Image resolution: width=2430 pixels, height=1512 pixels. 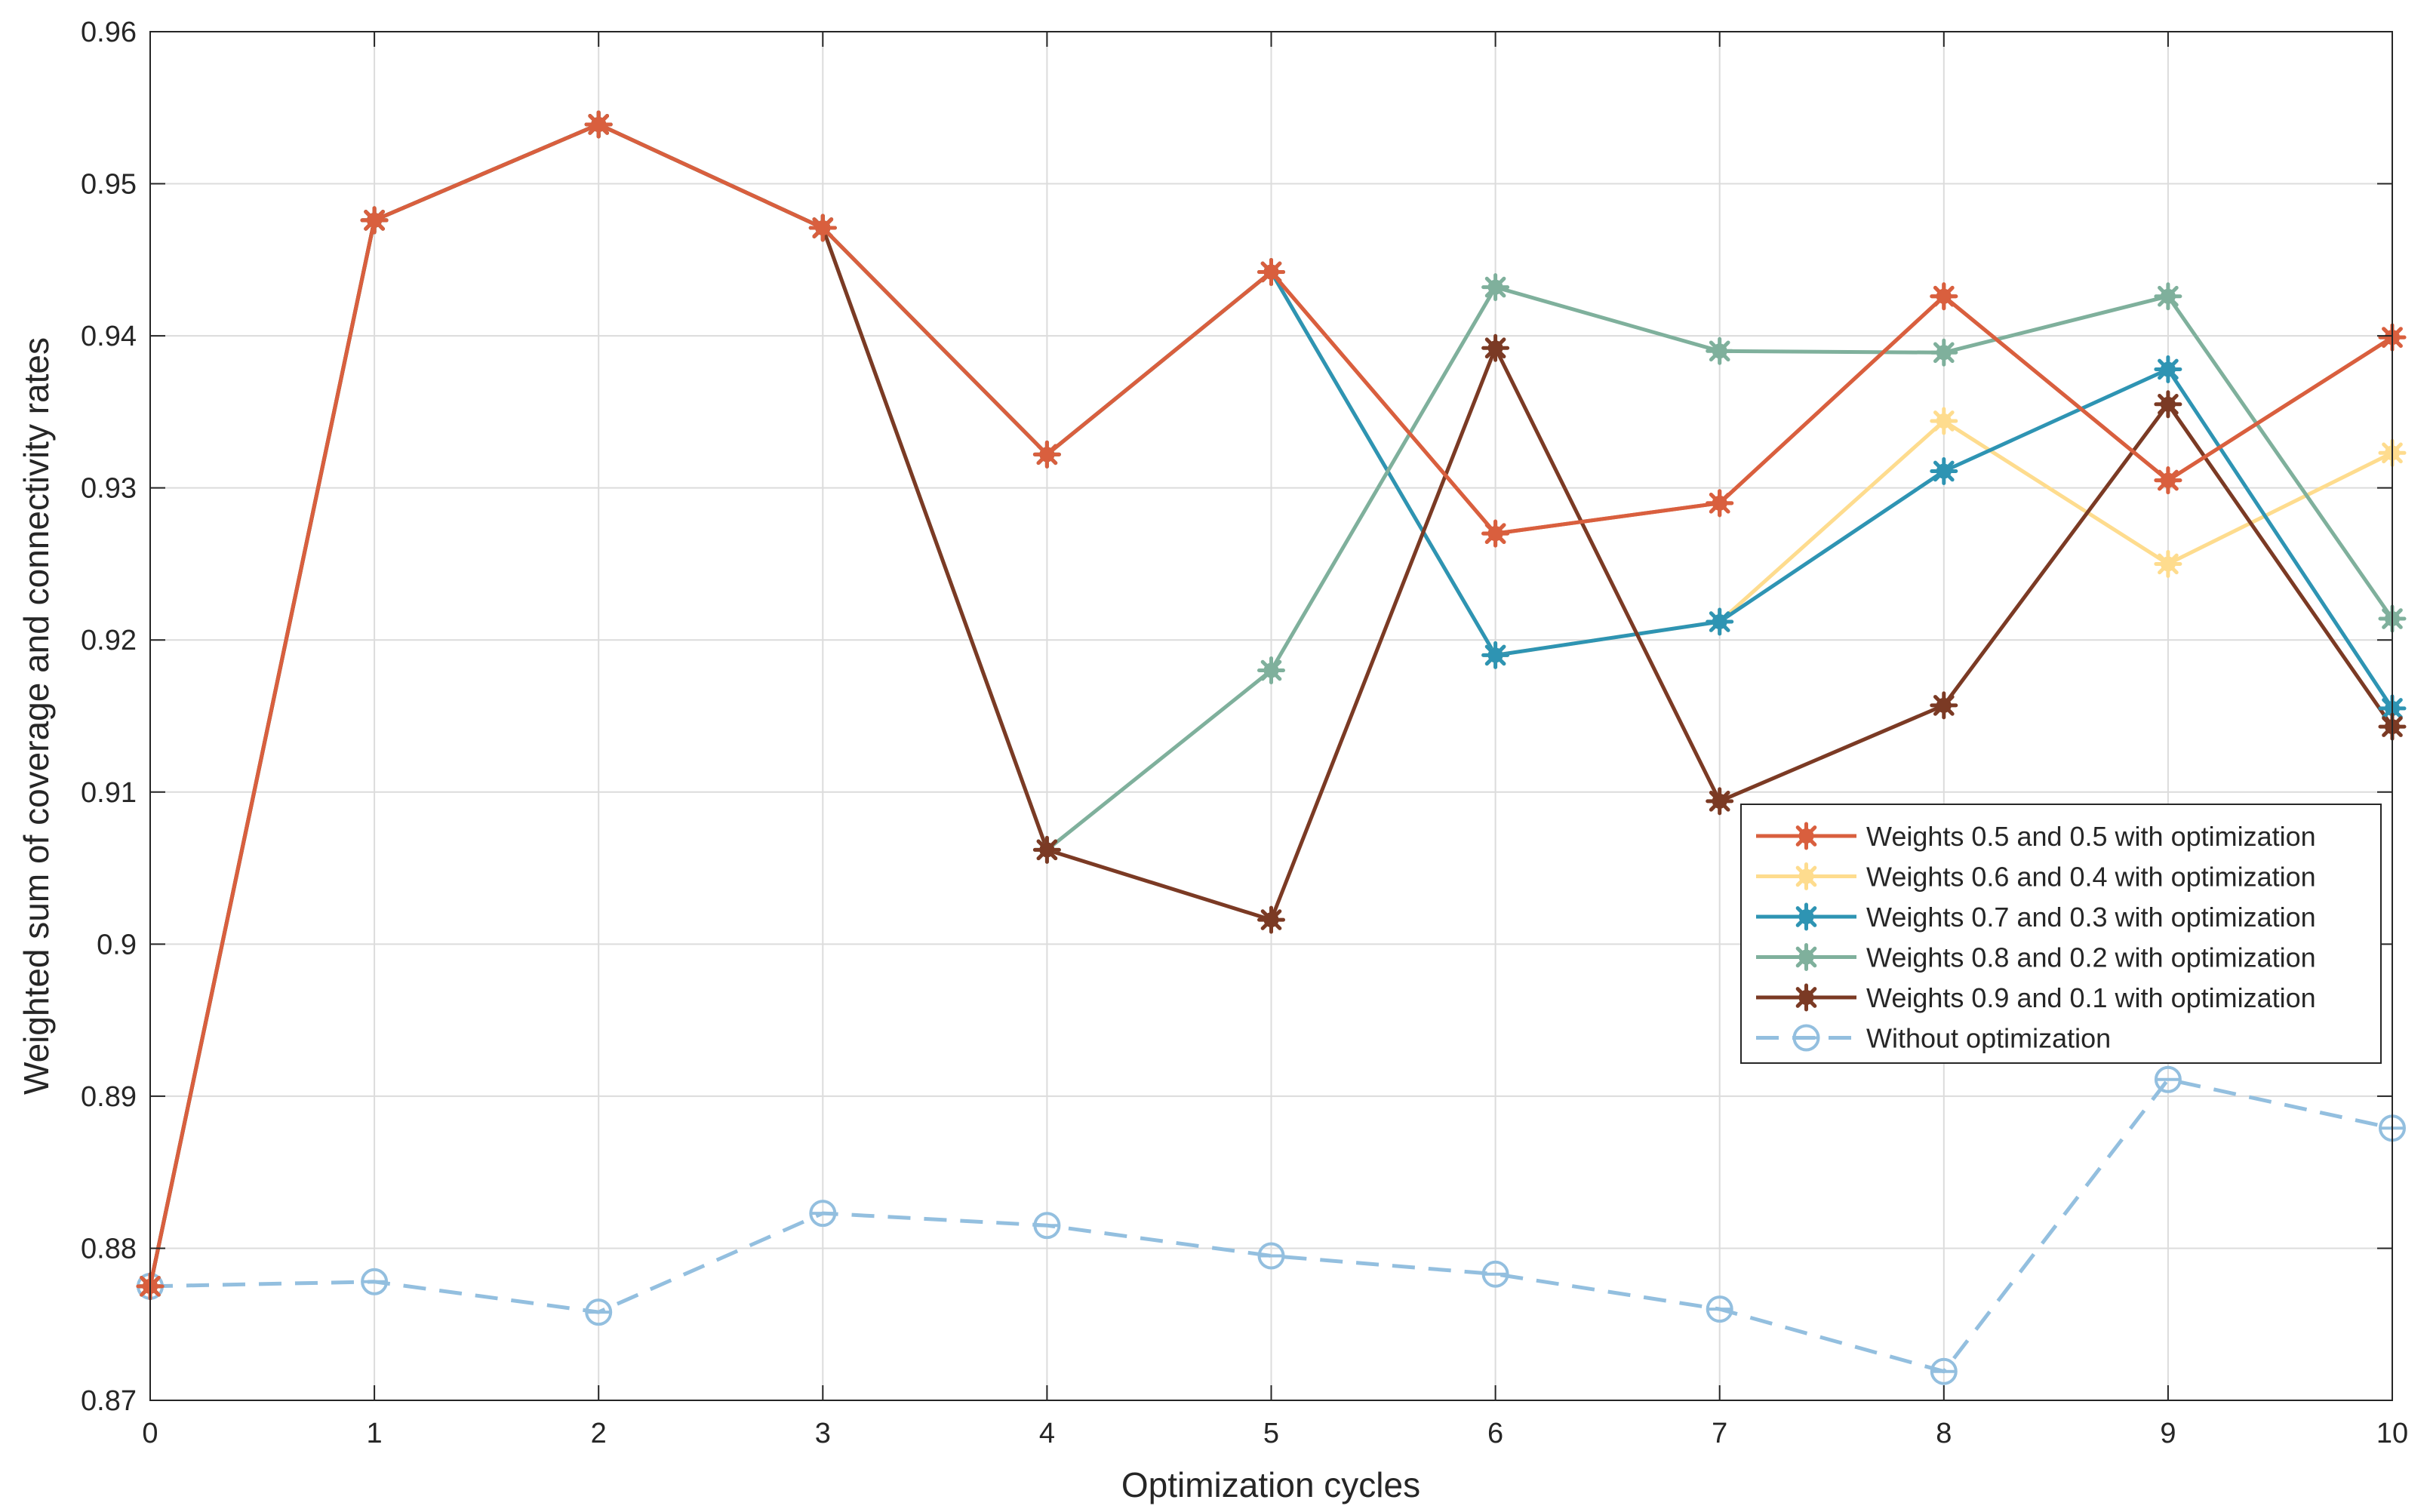 What do you see at coordinates (109, 793) in the screenshot?
I see `y-tick-label: 0.91` at bounding box center [109, 793].